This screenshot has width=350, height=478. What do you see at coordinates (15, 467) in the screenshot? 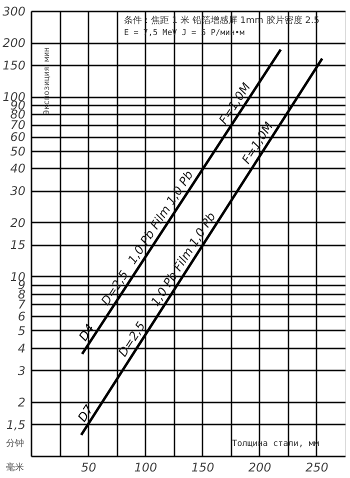
I see `text: 毫米` at bounding box center [15, 467].